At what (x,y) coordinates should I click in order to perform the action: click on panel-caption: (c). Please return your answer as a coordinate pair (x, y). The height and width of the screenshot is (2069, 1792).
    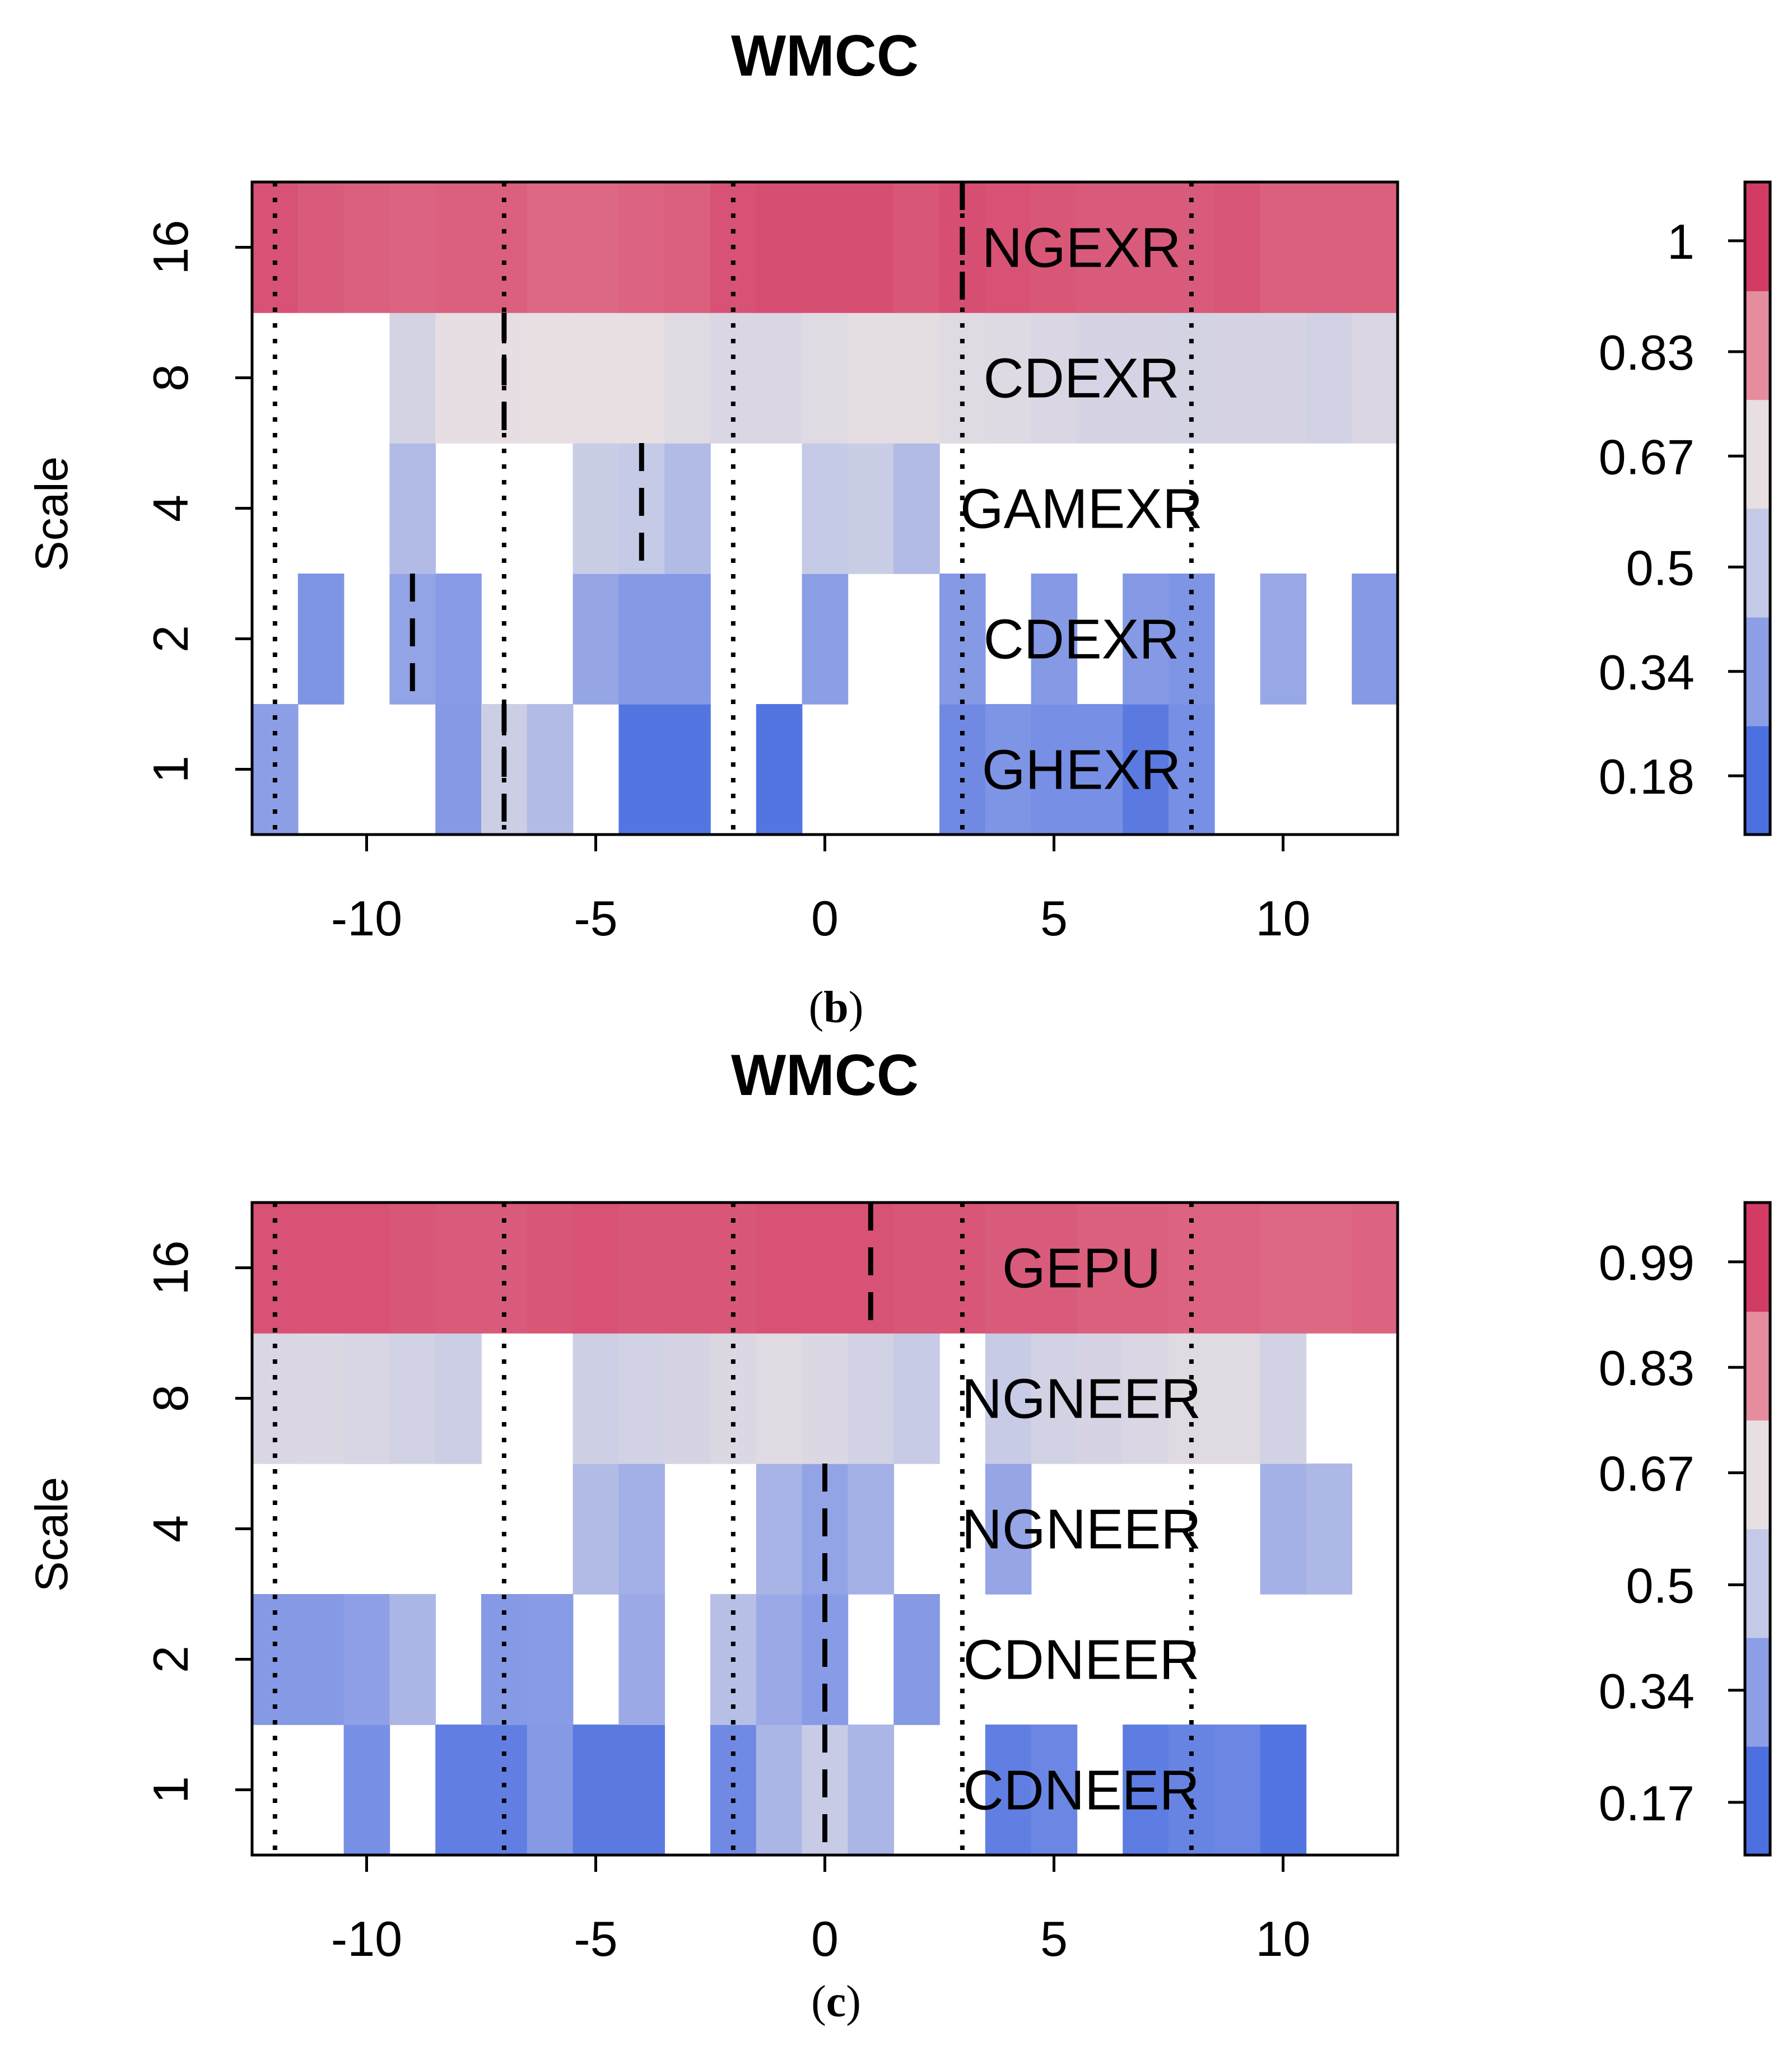
    Looking at the image, I should click on (836, 2002).